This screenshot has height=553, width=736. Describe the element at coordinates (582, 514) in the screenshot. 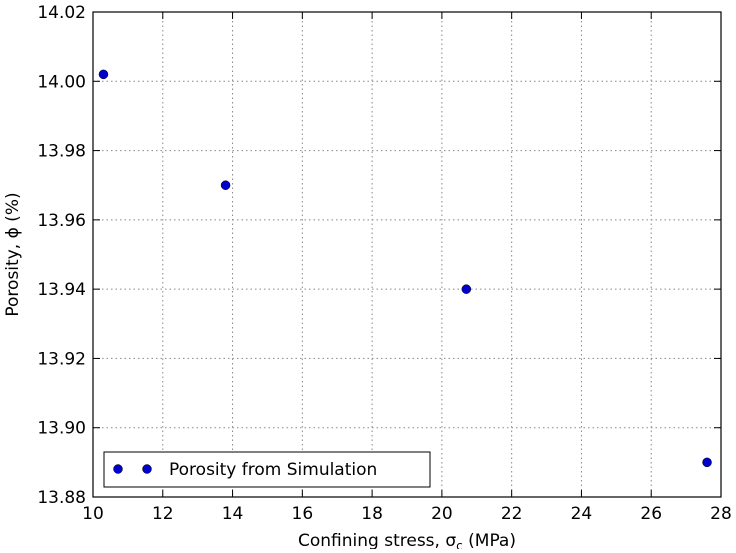

I see `x-tick-label: 24` at that location.